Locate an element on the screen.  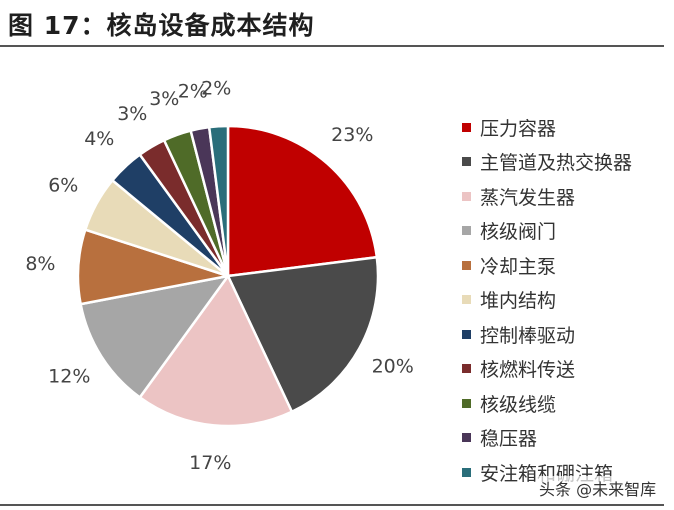
legend-item: 核级线缆 is located at coordinates (547, 403).